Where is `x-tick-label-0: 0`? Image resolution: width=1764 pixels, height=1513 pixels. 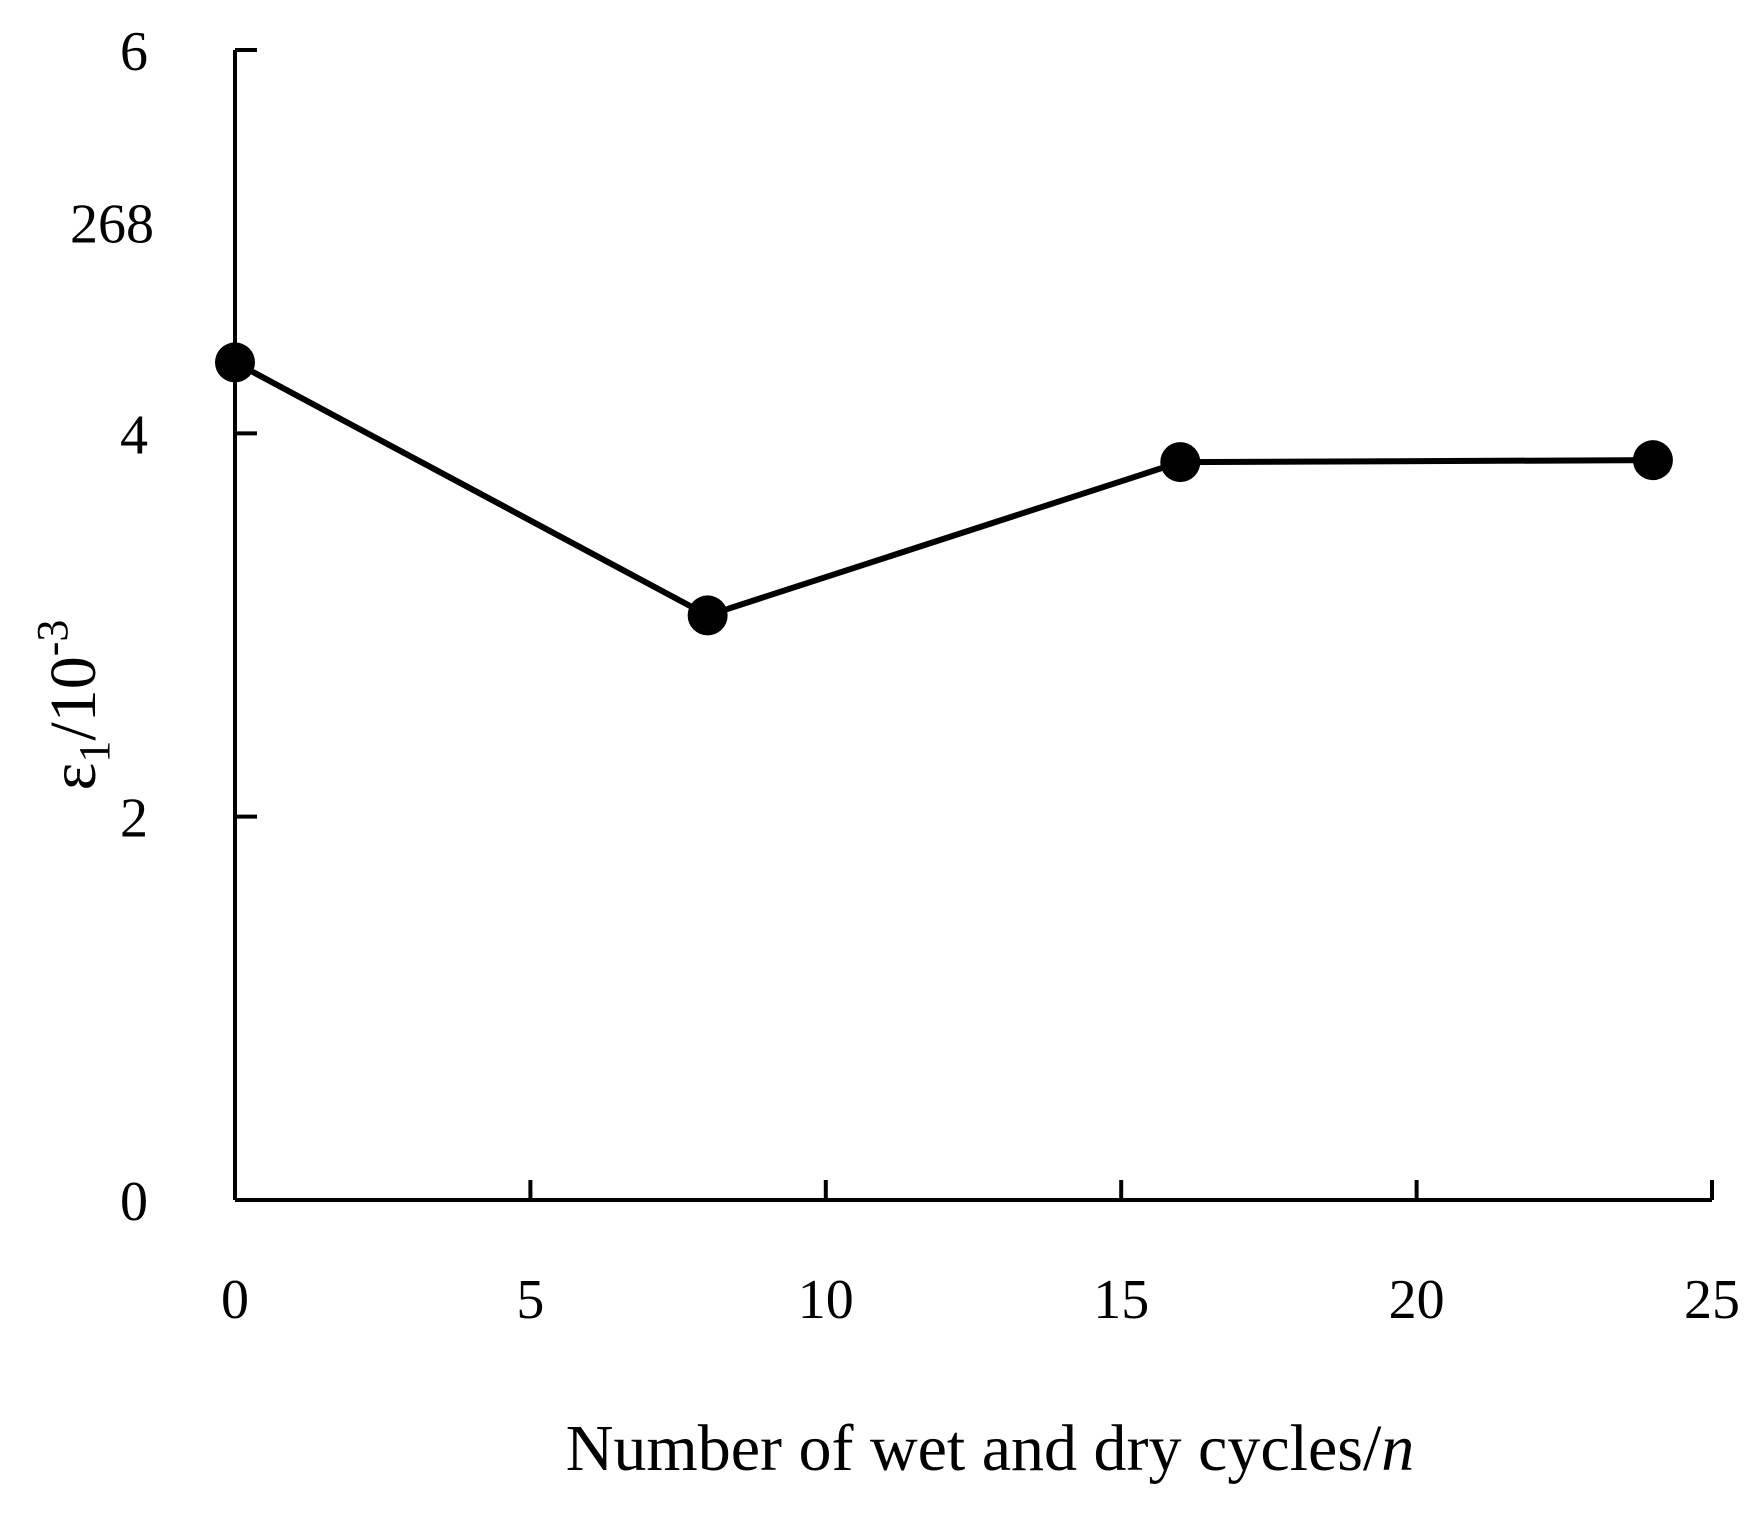
x-tick-label-0: 0 is located at coordinates (235, 1300).